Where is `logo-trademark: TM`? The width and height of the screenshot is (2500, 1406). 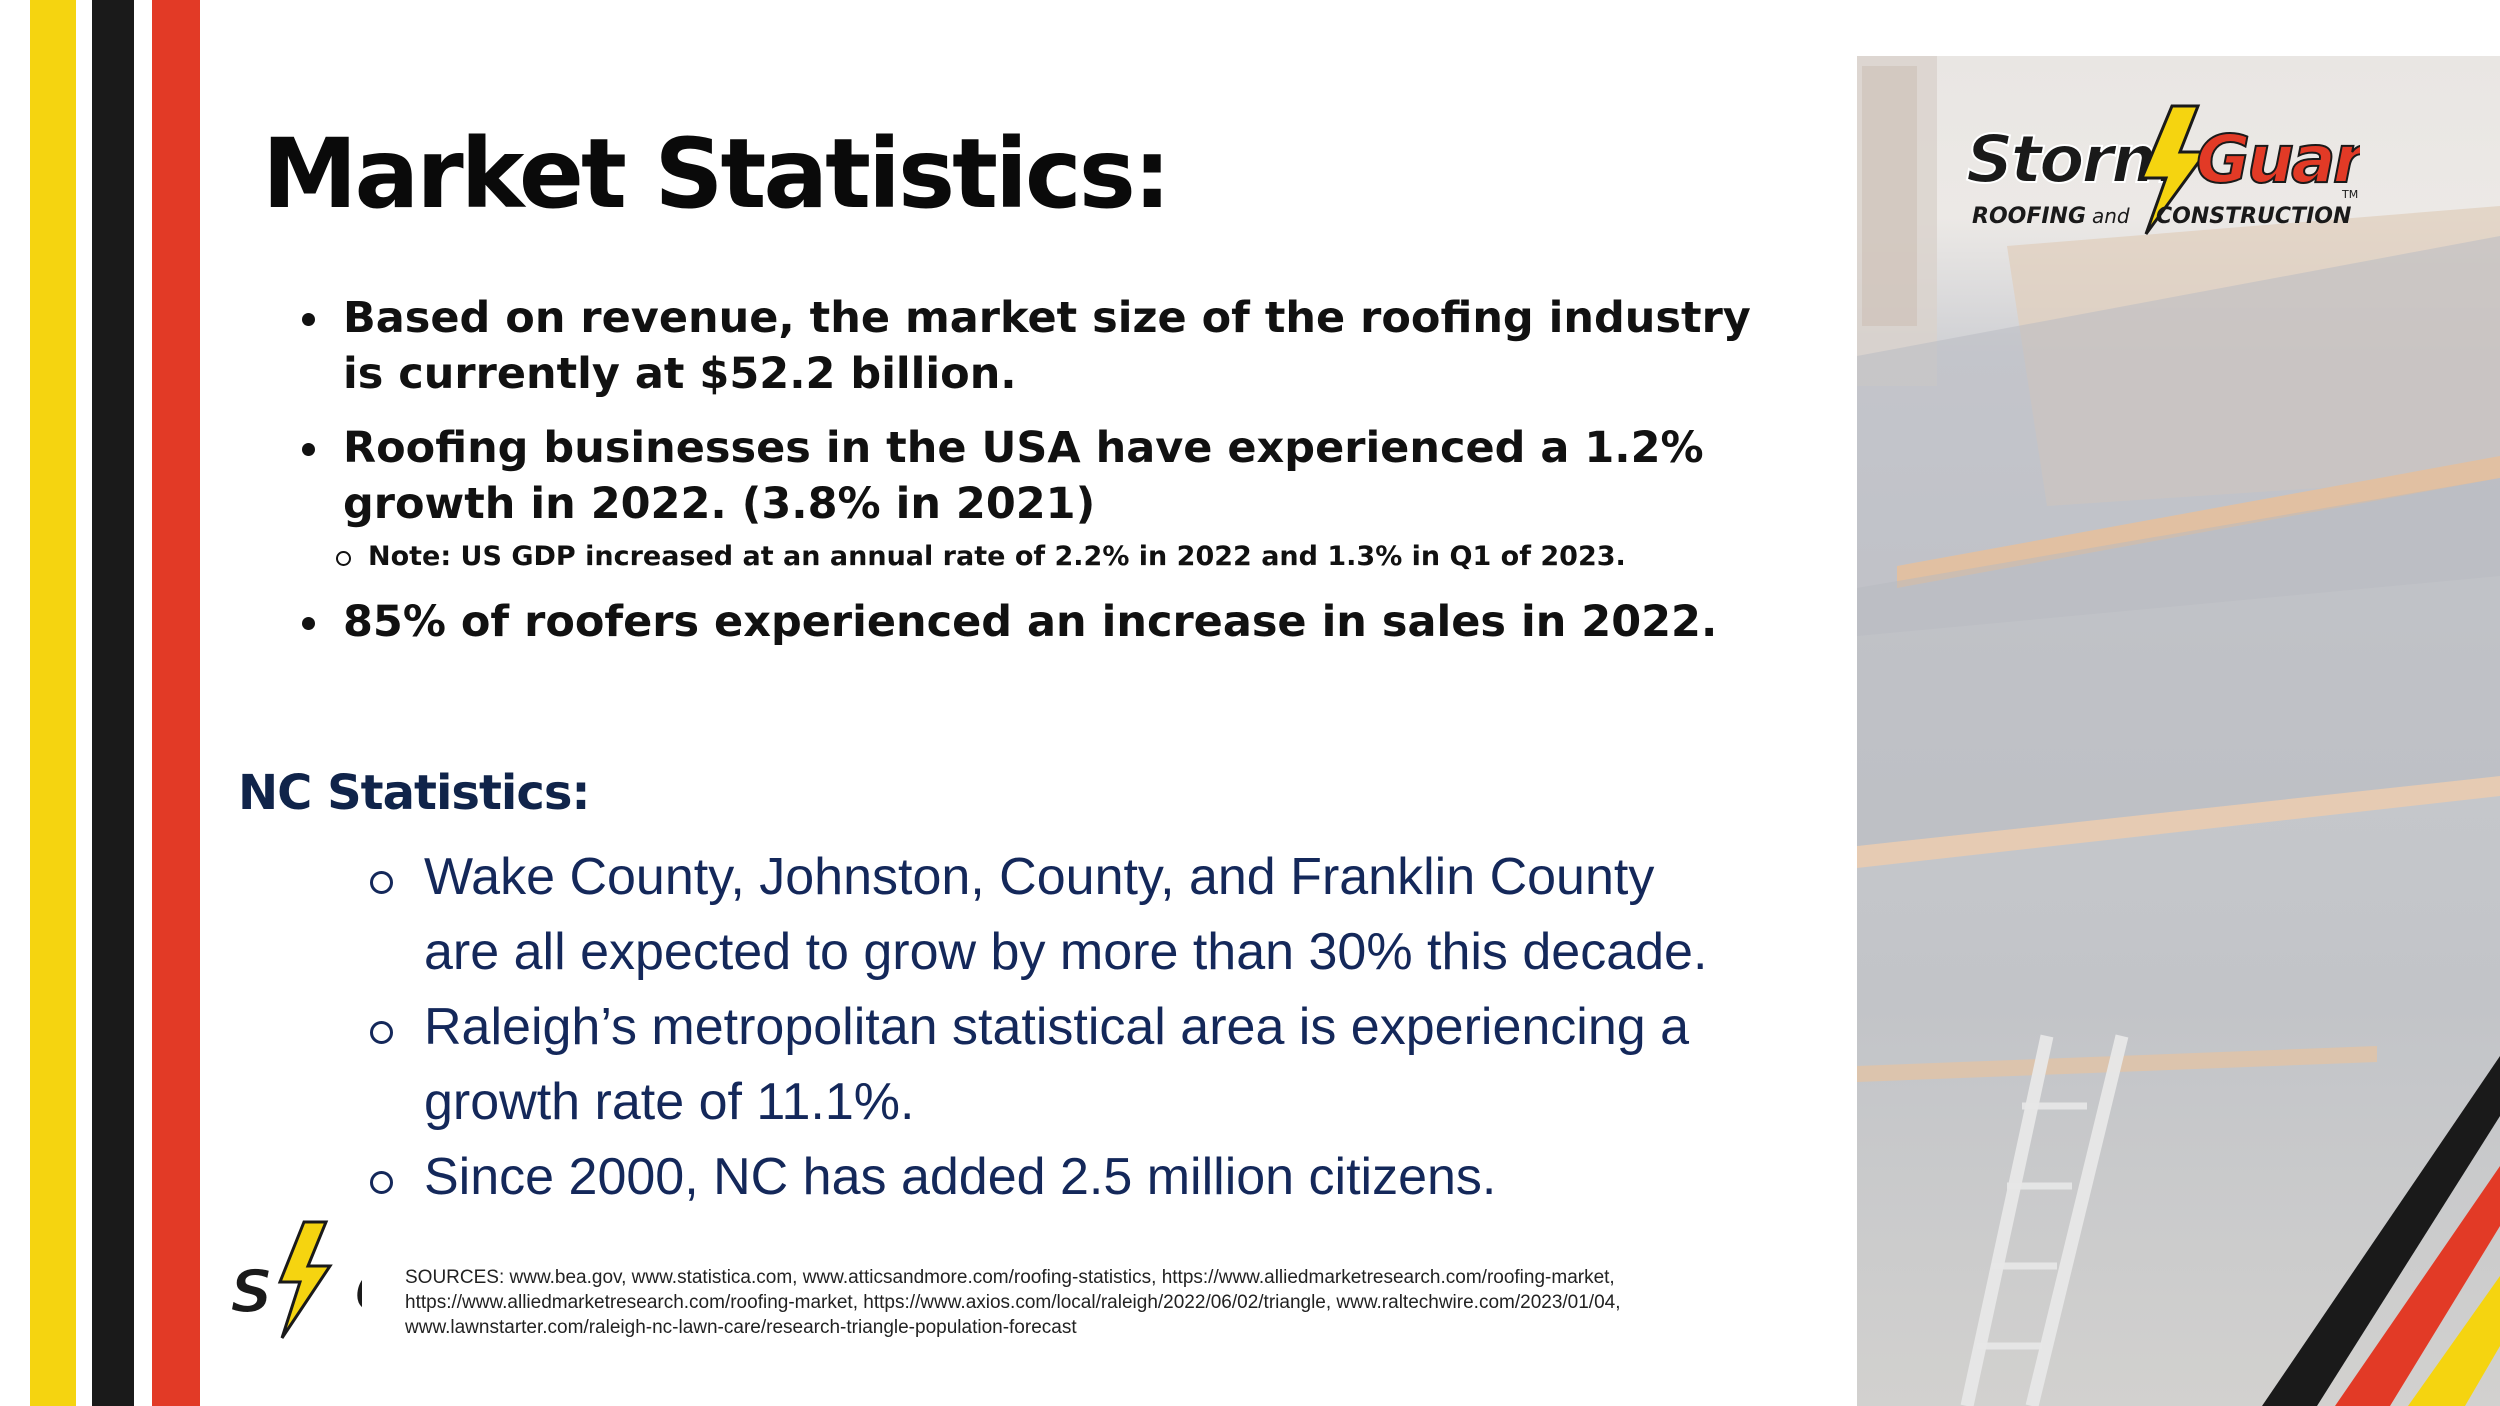
logo-trademark: TM is located at coordinates (2349, 194).